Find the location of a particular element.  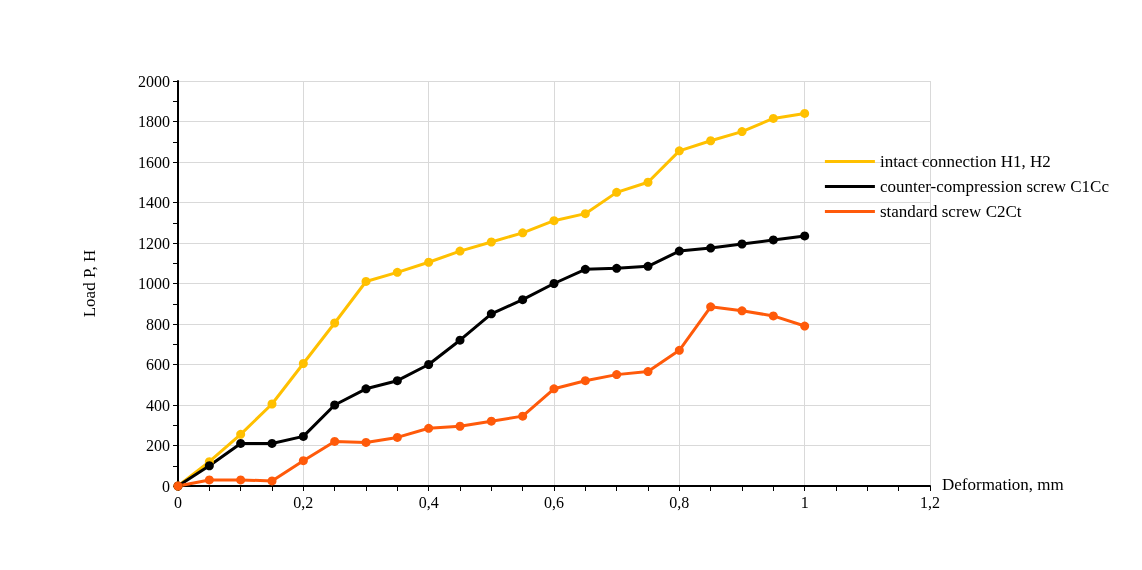

x-tick-label: 0,4 is located at coordinates (428, 502).